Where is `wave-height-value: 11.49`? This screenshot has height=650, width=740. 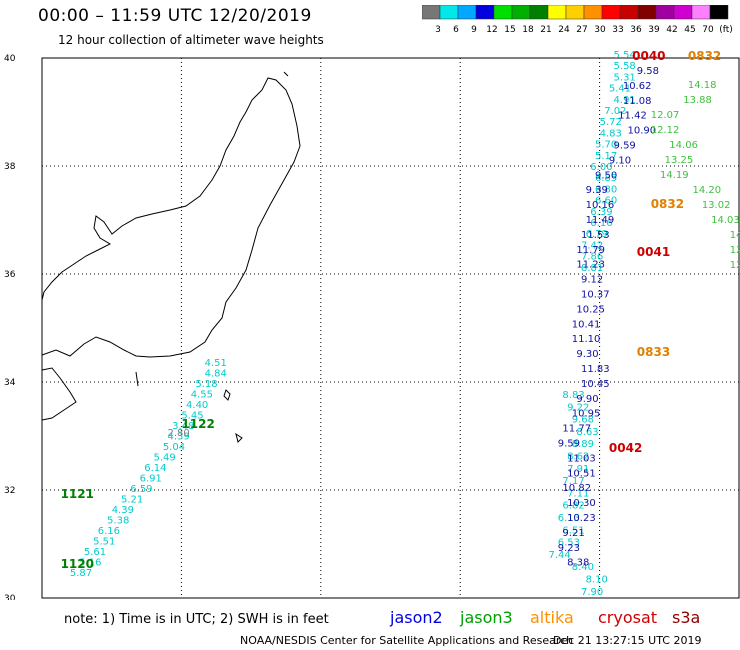 wave-height-value: 11.49 is located at coordinates (600, 220).